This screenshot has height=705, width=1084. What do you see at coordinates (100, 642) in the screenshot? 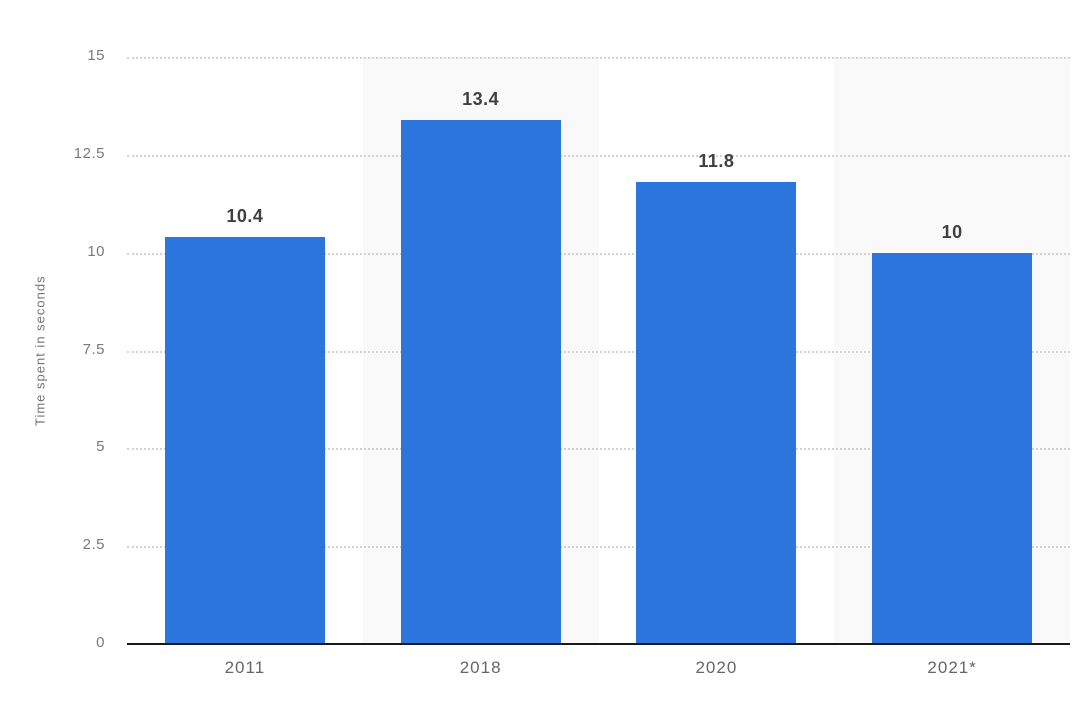
I see `y-tick-label-0: 0` at bounding box center [100, 642].